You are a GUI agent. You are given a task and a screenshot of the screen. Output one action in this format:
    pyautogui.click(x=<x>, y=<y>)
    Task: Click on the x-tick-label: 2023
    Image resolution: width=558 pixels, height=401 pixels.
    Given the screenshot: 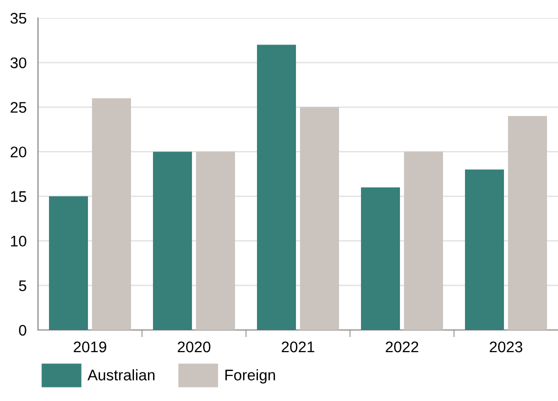 What is the action you would take?
    pyautogui.click(x=506, y=347)
    